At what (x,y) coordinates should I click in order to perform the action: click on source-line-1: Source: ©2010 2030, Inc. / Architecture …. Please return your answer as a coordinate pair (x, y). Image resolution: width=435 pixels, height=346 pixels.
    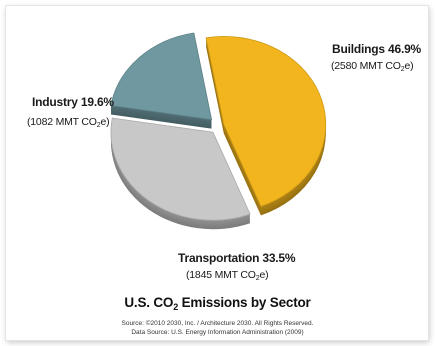
    Looking at the image, I should click on (217, 323).